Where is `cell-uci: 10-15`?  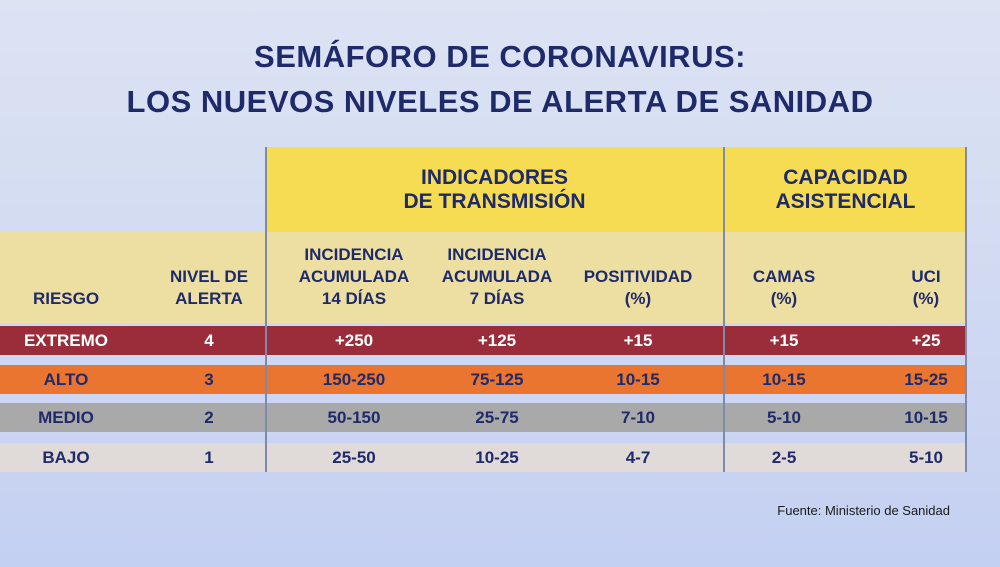
cell-uci: 10-15 is located at coordinates (926, 417).